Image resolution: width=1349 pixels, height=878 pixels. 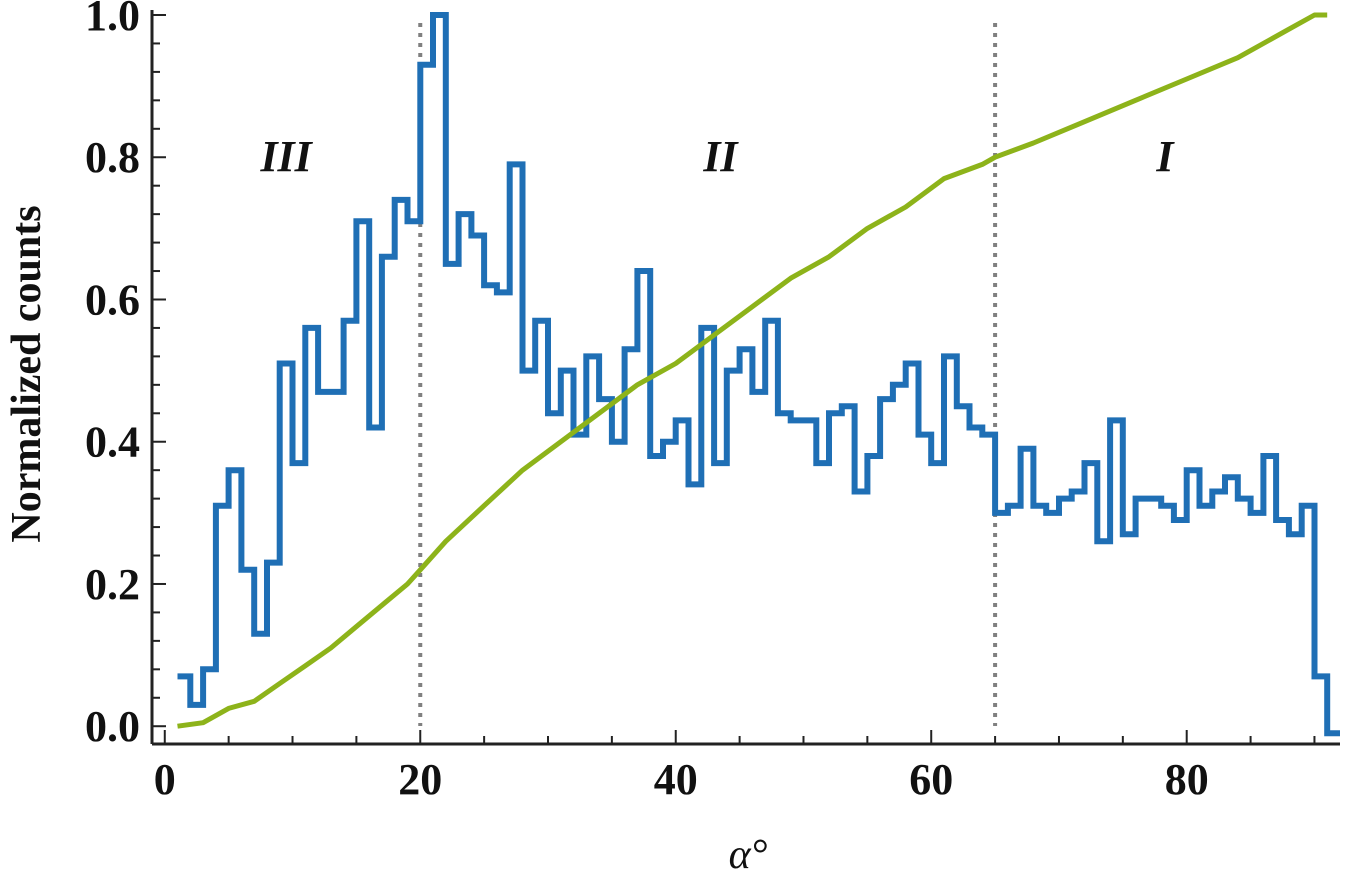 What do you see at coordinates (27, 373) in the screenshot?
I see `y-axis-title: Normalized counts` at bounding box center [27, 373].